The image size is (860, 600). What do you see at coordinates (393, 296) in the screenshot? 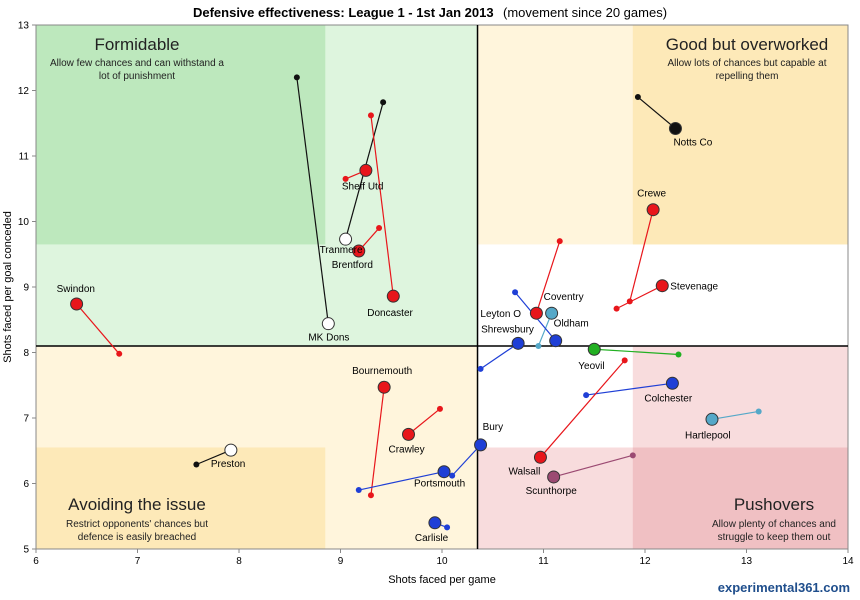
I see `current-point-doncaster` at bounding box center [393, 296].